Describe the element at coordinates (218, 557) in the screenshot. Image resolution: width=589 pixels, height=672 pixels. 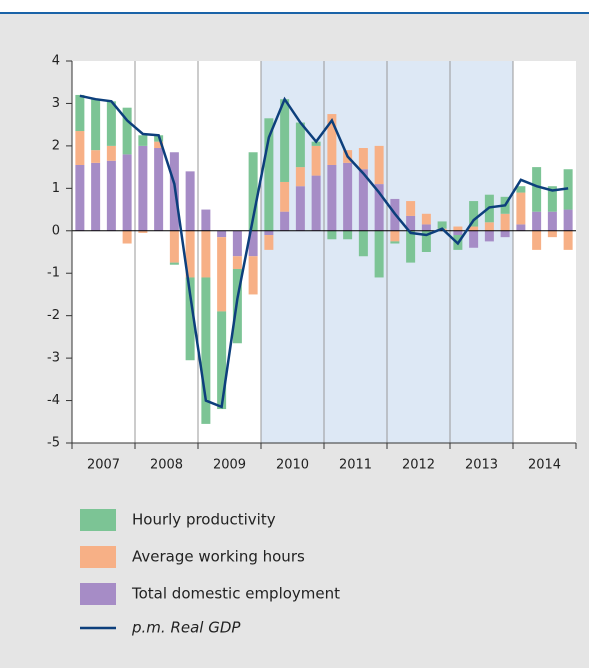
I see `legend-label: Average working hours` at that location.